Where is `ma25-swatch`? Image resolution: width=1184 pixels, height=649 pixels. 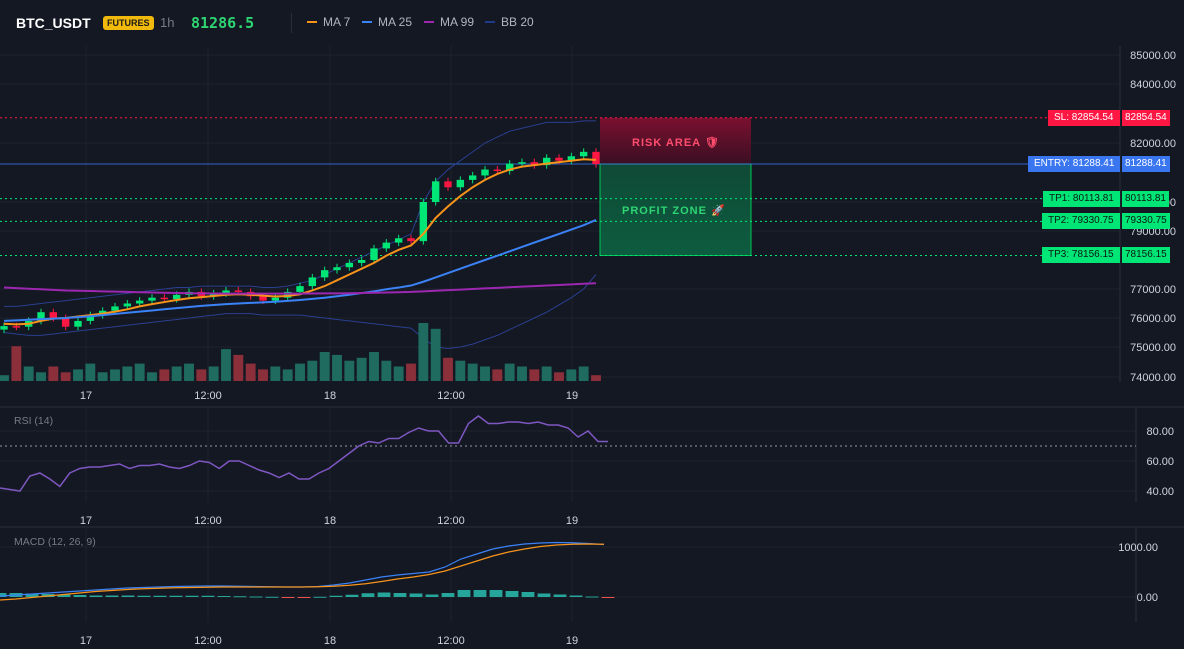
ma25-swatch is located at coordinates (367, 22).